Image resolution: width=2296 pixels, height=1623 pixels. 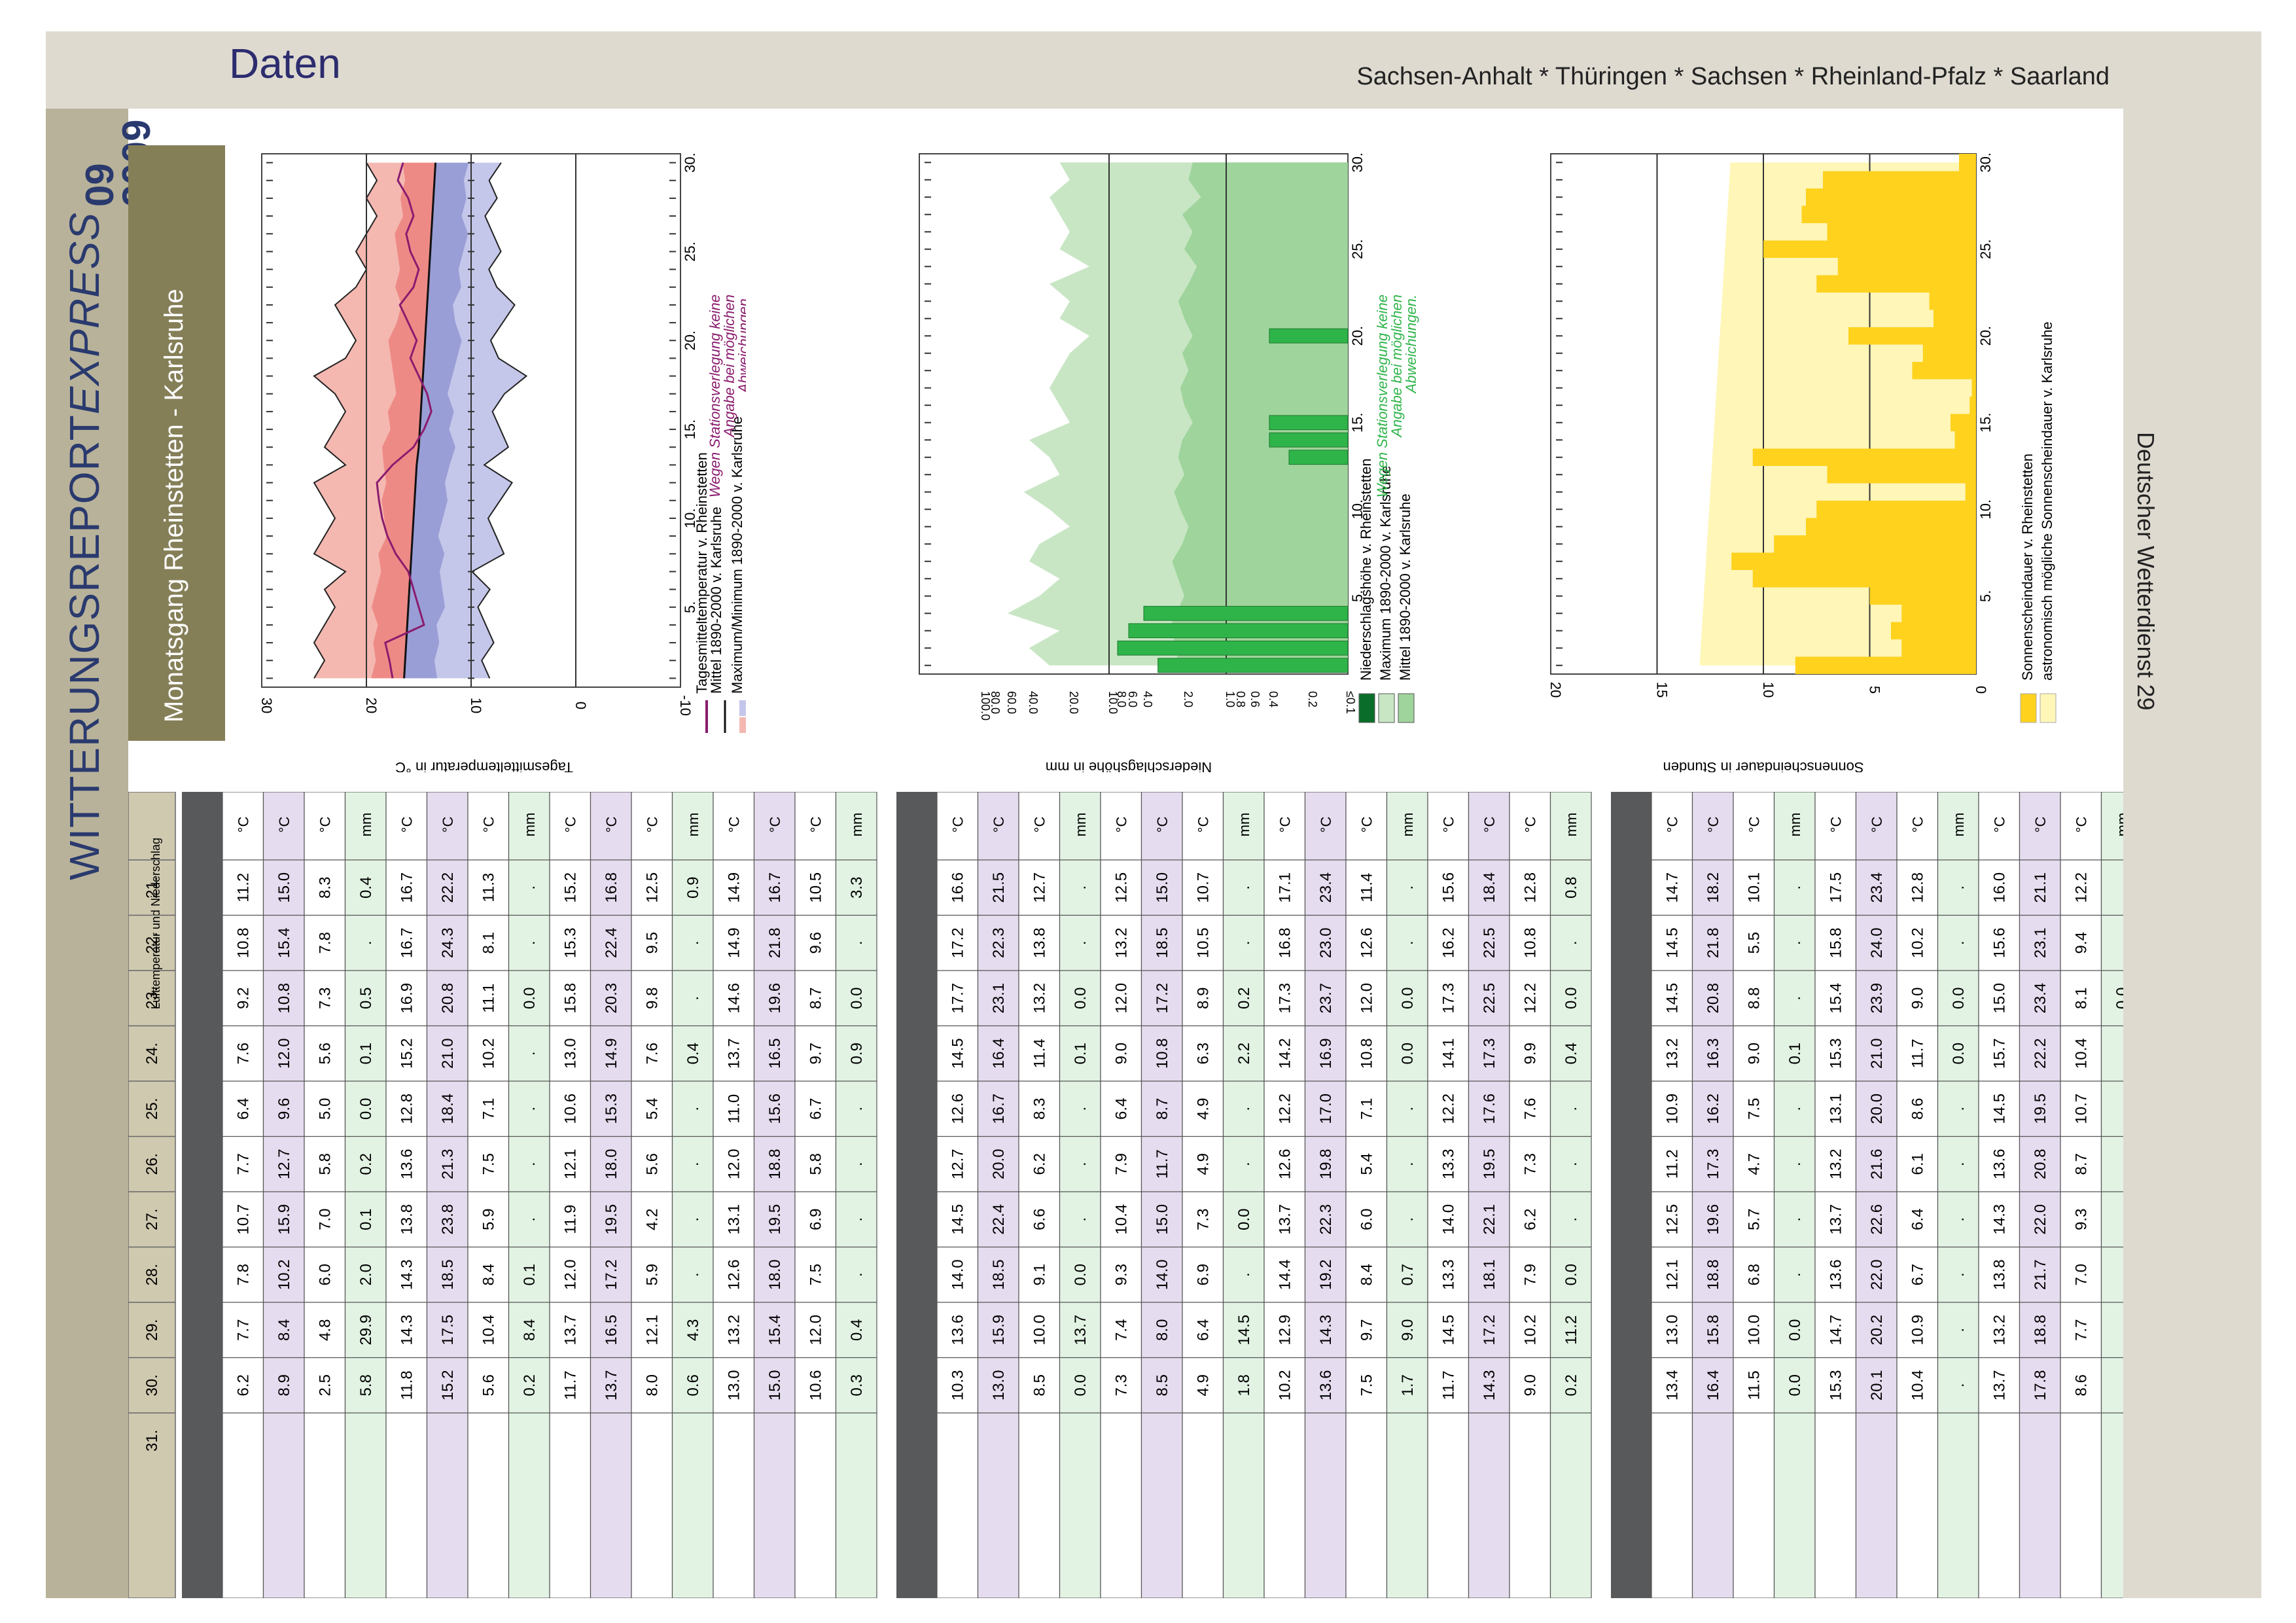 I want to click on station-note: Angabe bei möglichen, so click(x=729, y=366).